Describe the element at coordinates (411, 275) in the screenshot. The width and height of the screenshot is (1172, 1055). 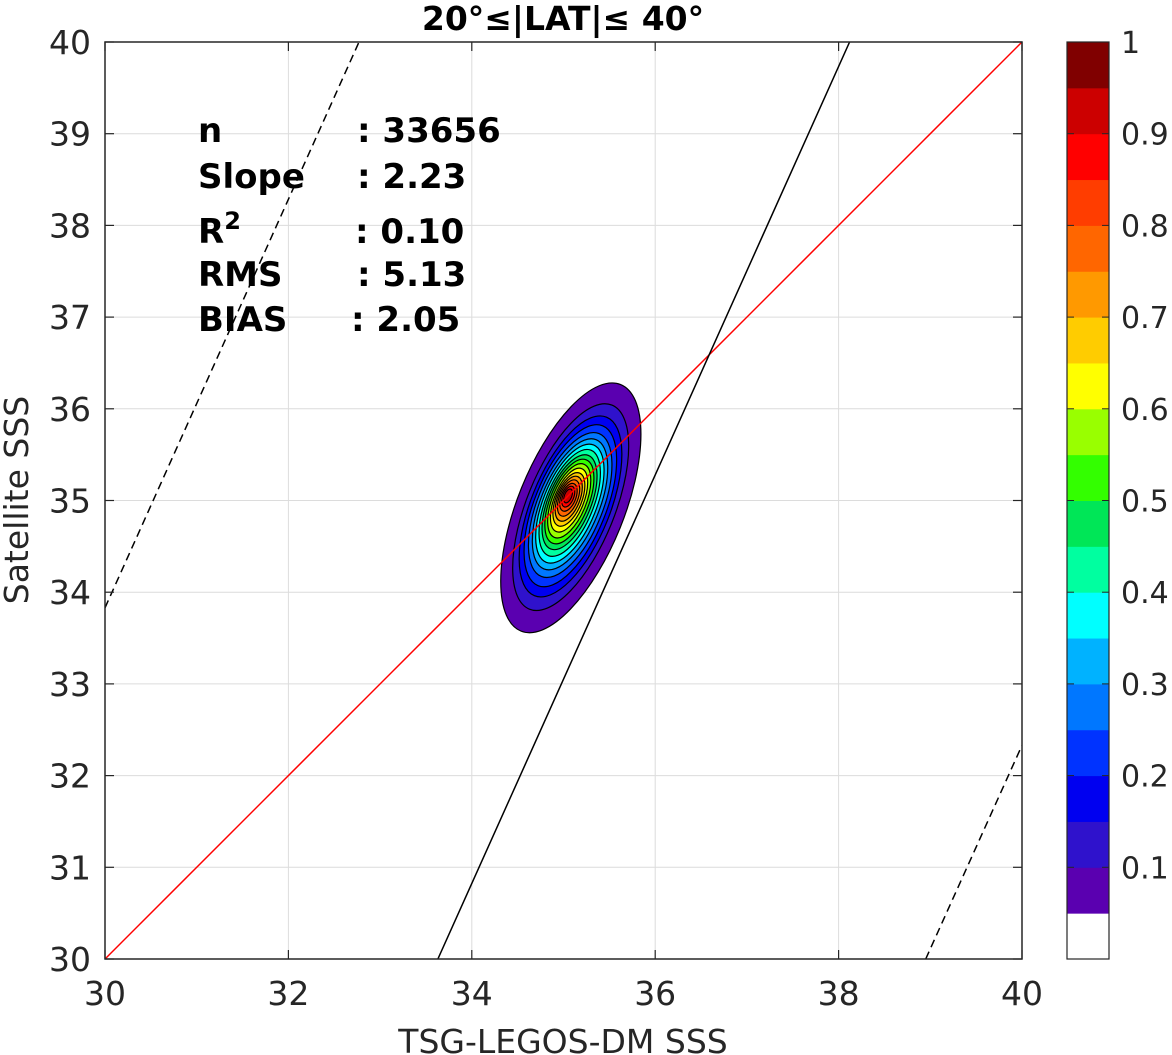
I see `stat-value: : 5.13` at that location.